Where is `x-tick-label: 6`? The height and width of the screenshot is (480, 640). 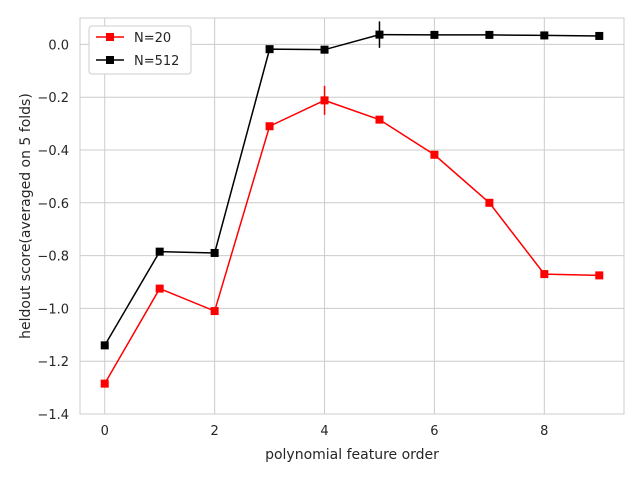
x-tick-label: 6 is located at coordinates (434, 431).